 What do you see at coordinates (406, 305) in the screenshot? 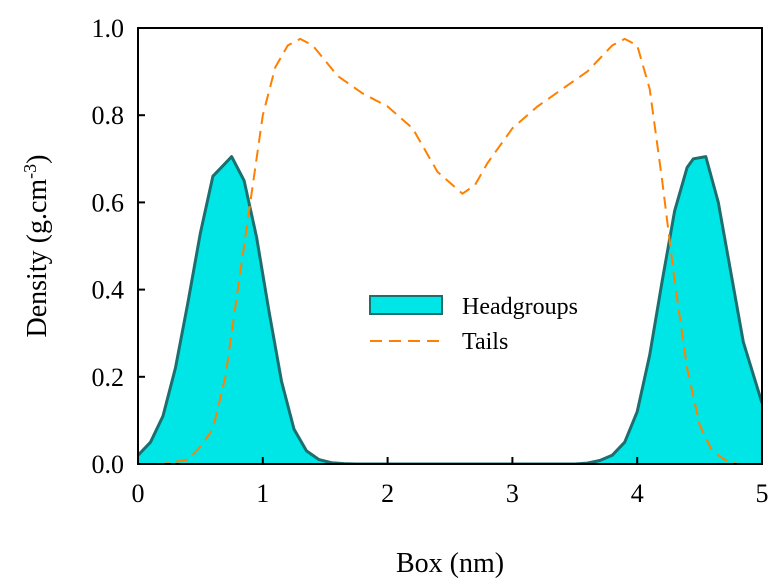
I see `legend-swatch-headgroups` at bounding box center [406, 305].